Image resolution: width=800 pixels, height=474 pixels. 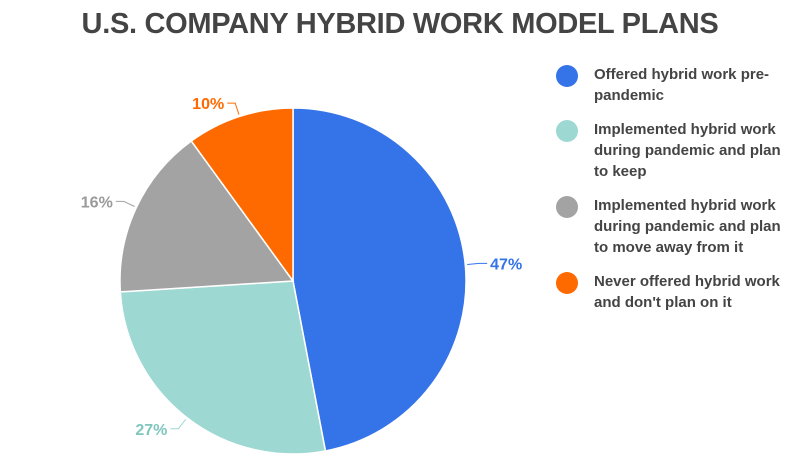 I want to click on legend-label: Offered hybrid work pre-pandemic, so click(x=682, y=85).